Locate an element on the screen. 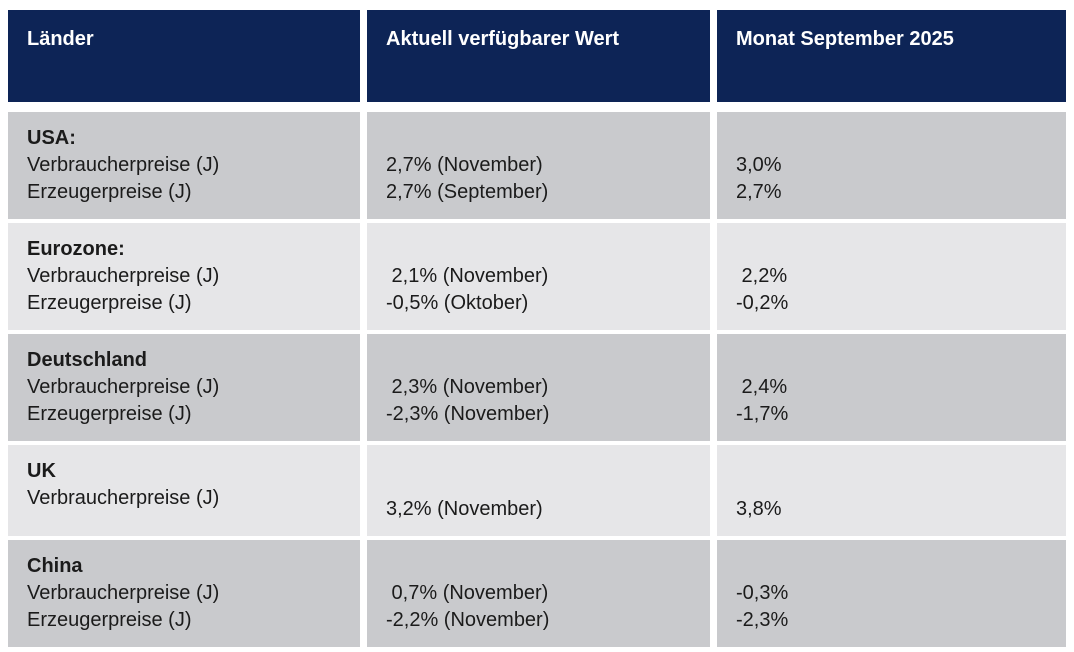 The image size is (1074, 652). country-cell: UK Verbraucherpreise (J) is located at coordinates (184, 490).